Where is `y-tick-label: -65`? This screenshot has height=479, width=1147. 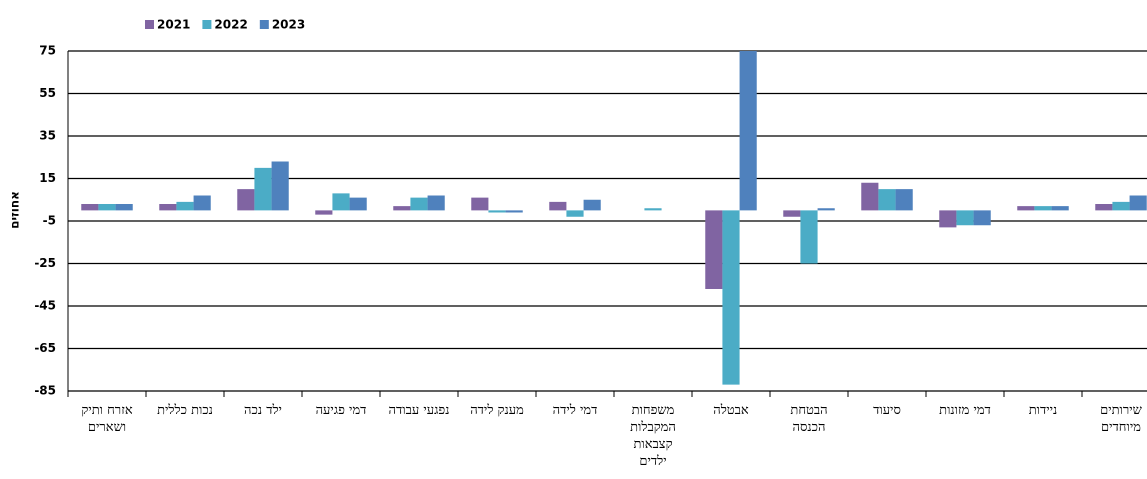
y-tick-label: -65 is located at coordinates (45, 348).